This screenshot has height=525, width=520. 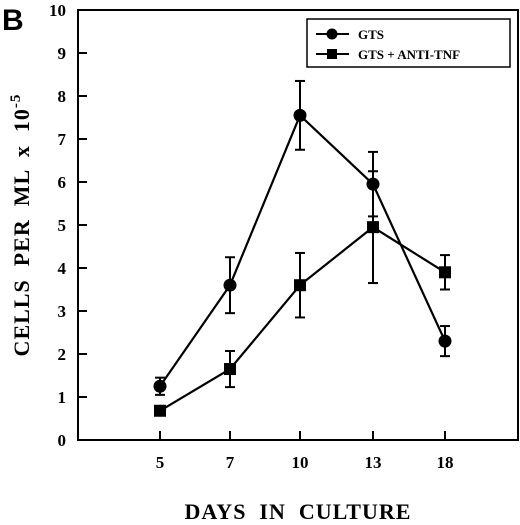 I want to click on y-tick-label: 2, so click(x=62, y=354).